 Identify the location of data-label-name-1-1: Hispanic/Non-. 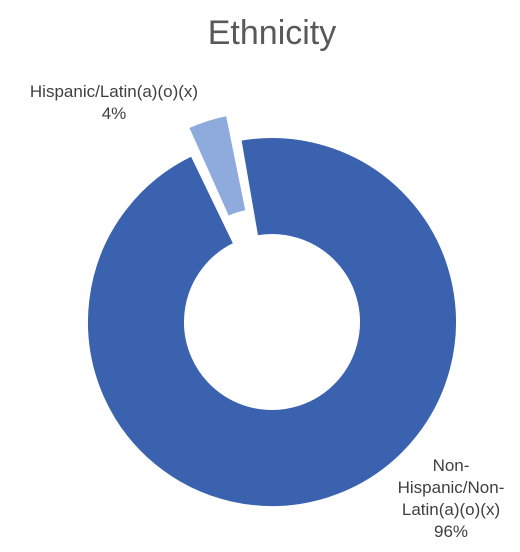
(451, 487).